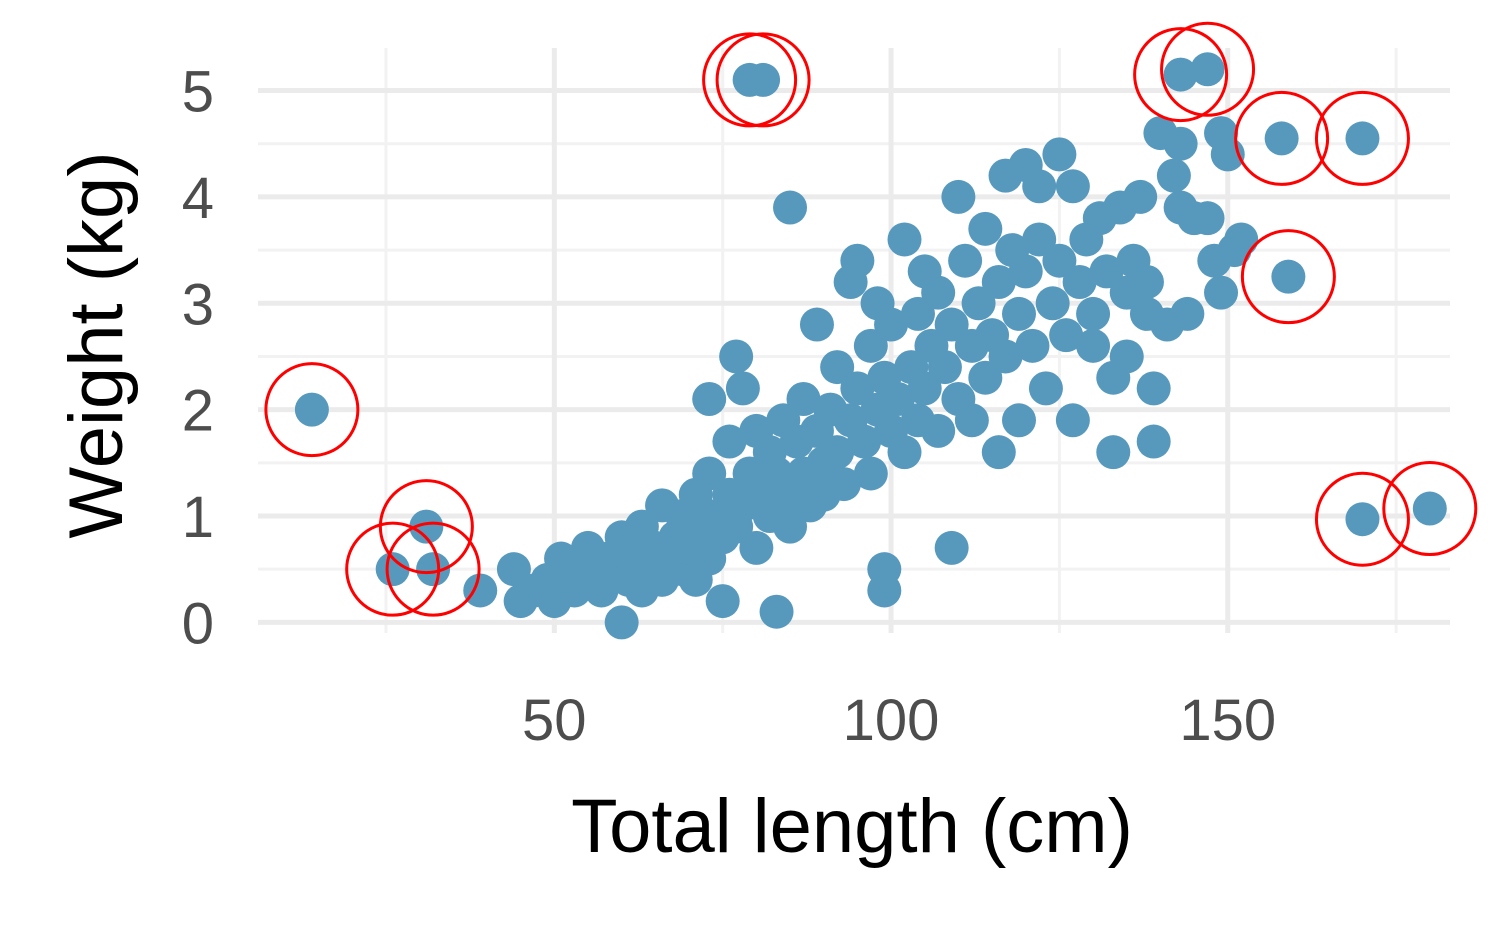  I want to click on y-tick-label: 0, so click(198, 623).